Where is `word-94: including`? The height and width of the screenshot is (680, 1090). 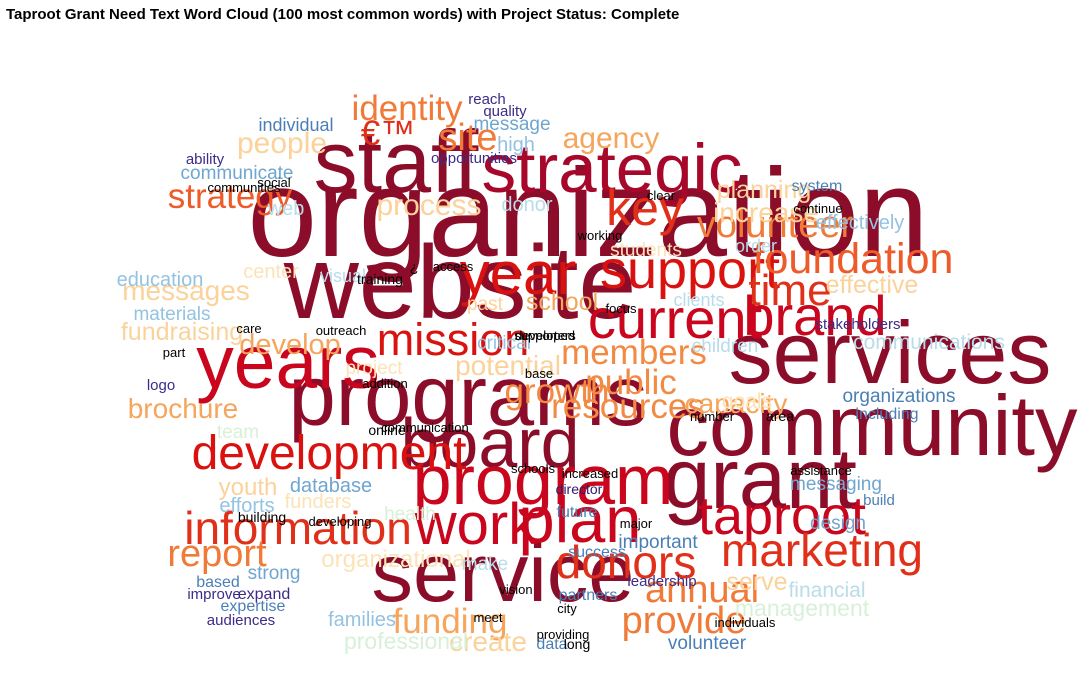 word-94: including is located at coordinates (886, 414).